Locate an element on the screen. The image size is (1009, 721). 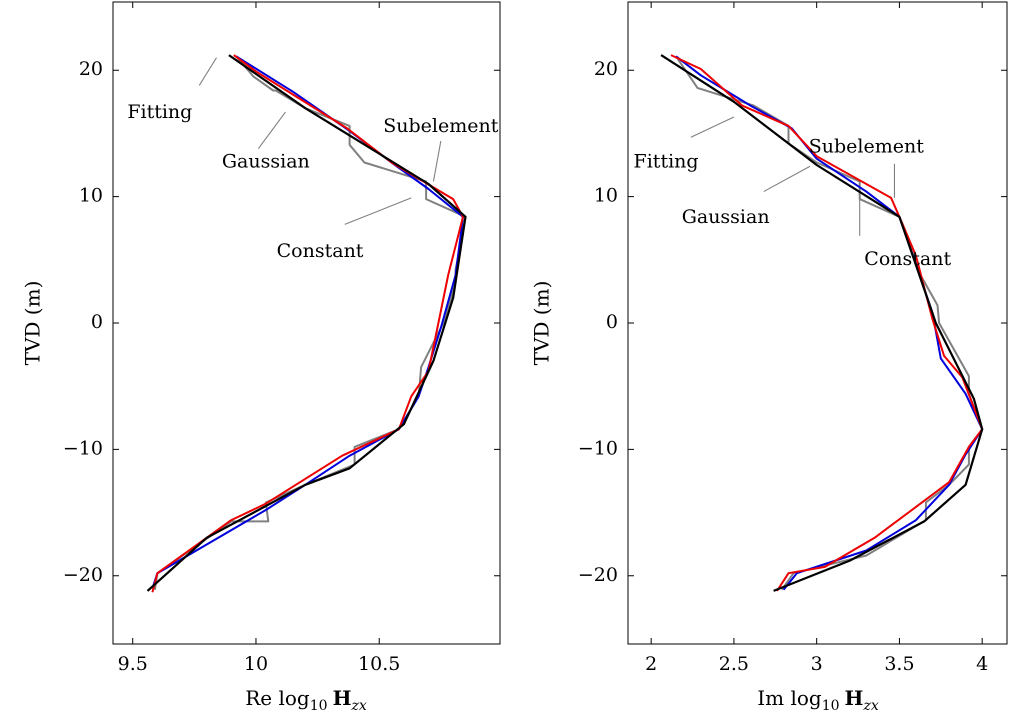
x-axis-title-prefix: Re log is located at coordinates (277, 698).